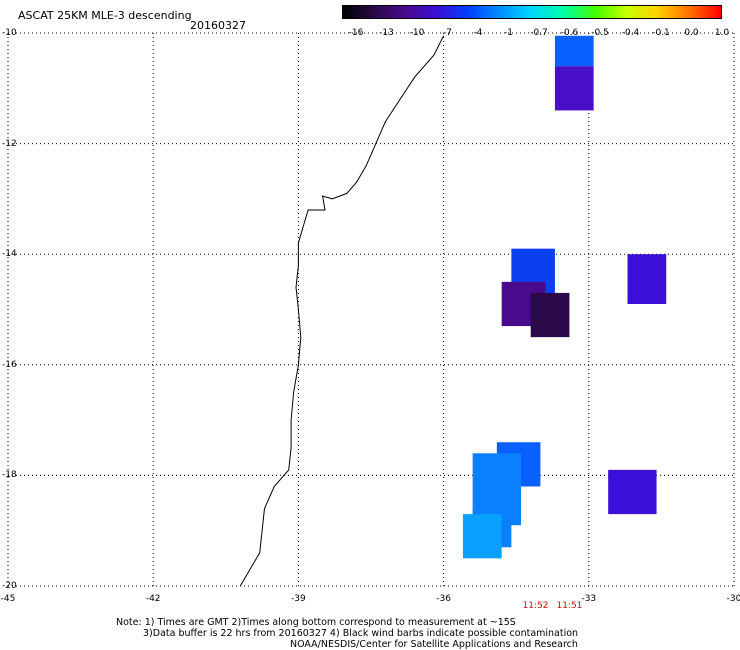 This screenshot has height=650, width=740. Describe the element at coordinates (569, 606) in the screenshot. I see `time-label: 11:51` at that location.